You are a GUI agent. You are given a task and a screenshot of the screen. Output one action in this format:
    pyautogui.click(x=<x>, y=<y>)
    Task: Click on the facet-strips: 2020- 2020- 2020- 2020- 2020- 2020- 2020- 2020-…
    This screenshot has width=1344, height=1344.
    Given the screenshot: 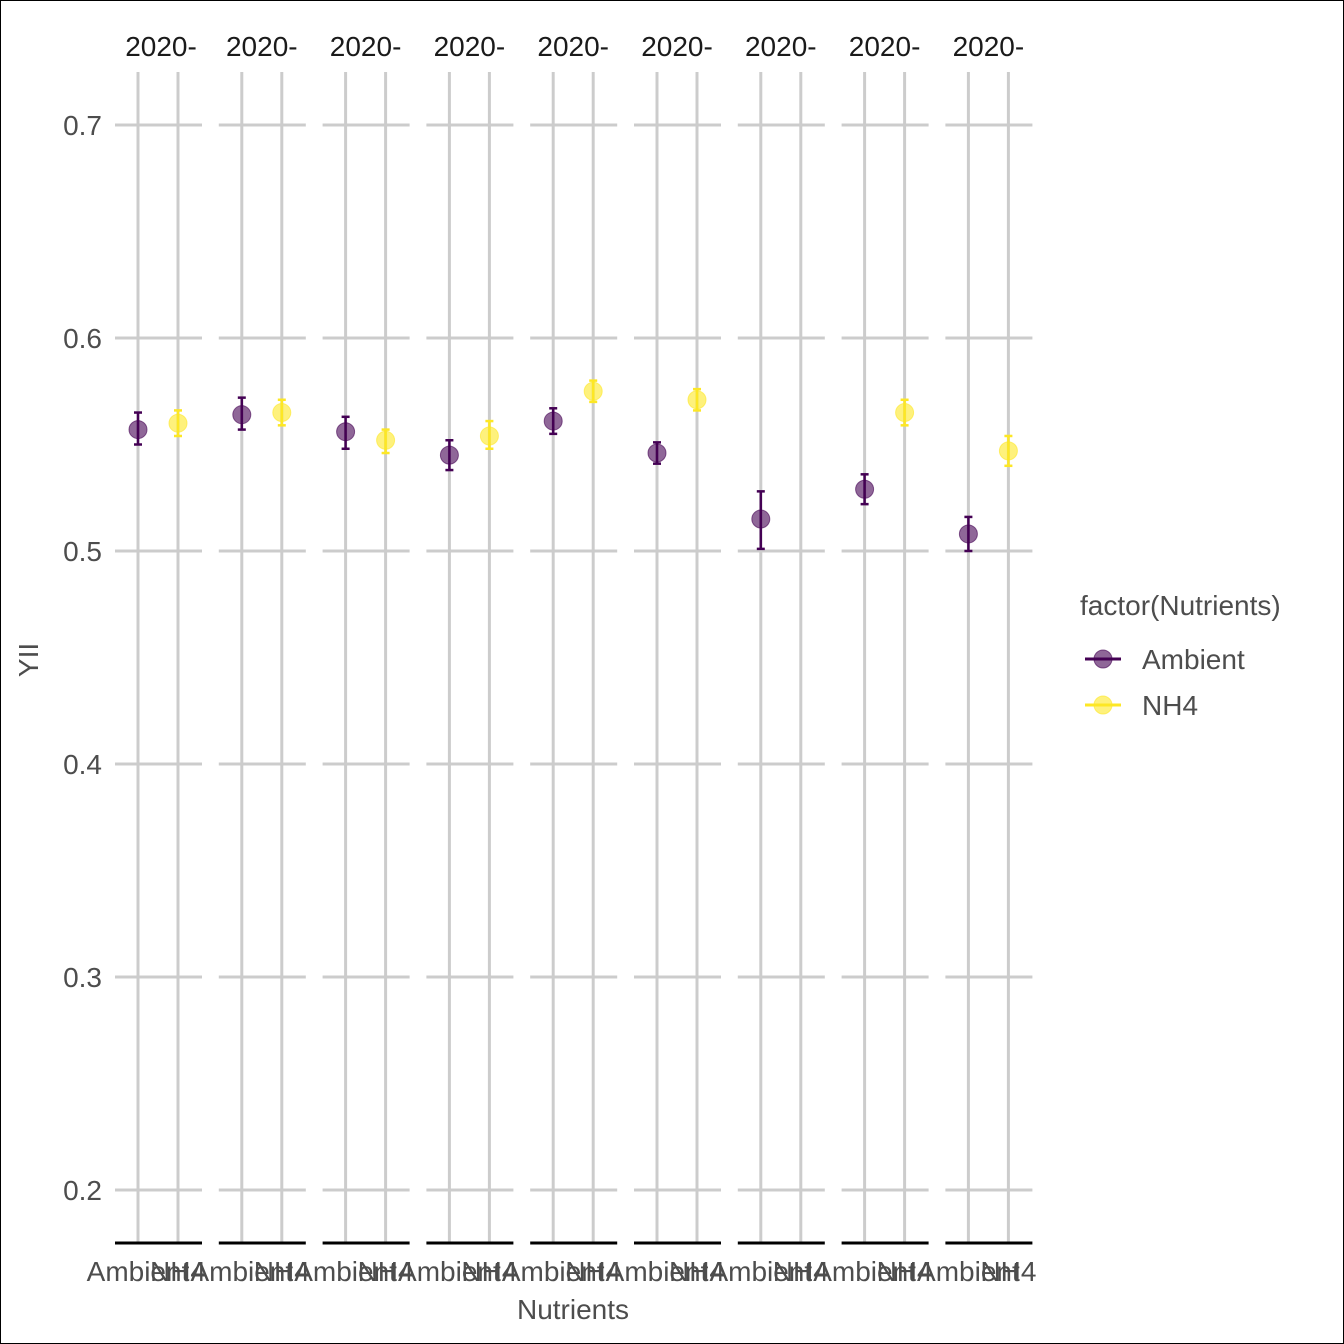 What is the action you would take?
    pyautogui.click(x=574, y=46)
    